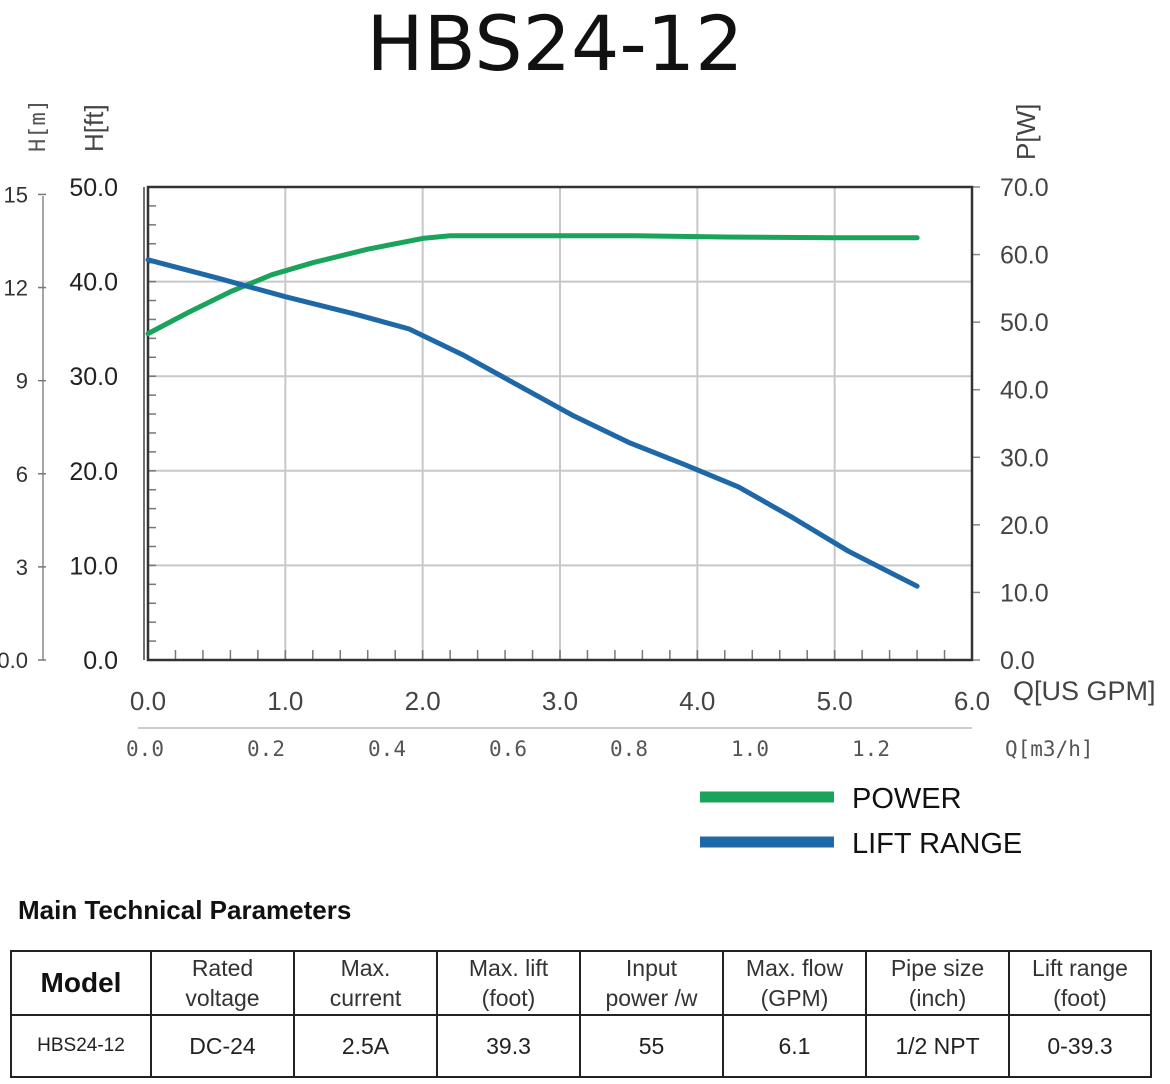 The height and width of the screenshot is (1084, 1170). I want to click on chart-title: HBS24-12, so click(555, 44).